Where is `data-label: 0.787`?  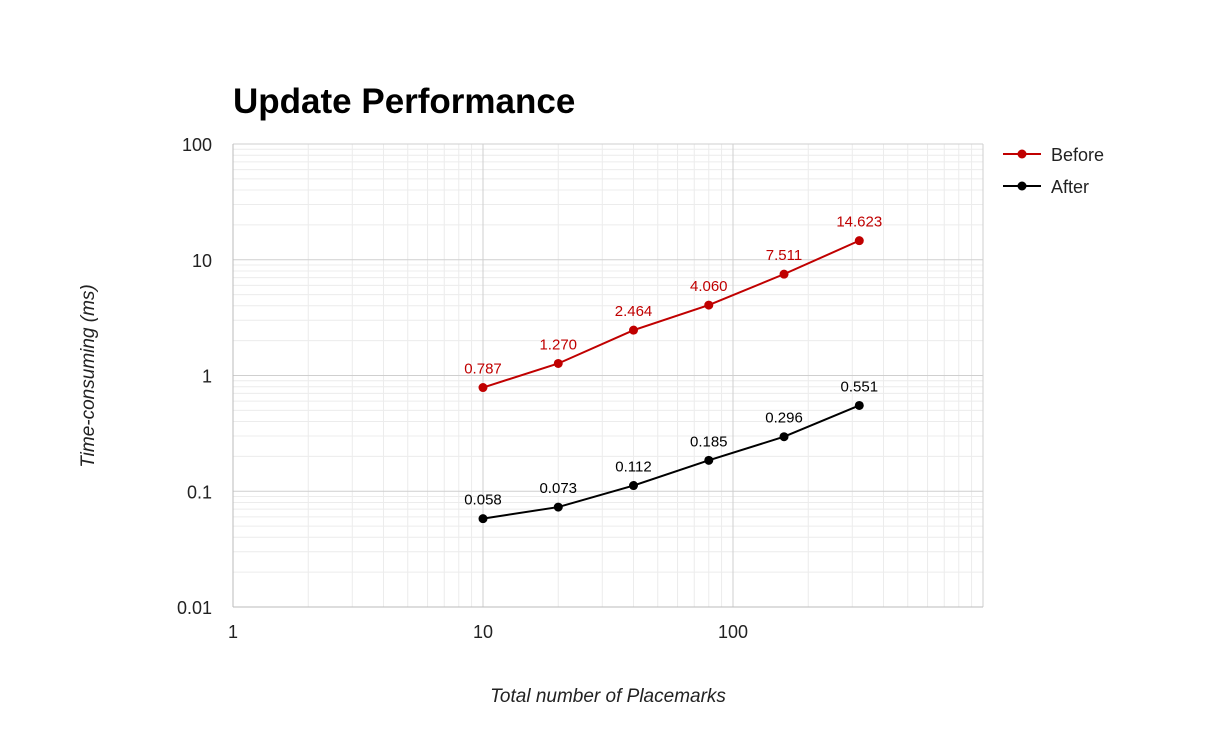 data-label: 0.787 is located at coordinates (483, 369).